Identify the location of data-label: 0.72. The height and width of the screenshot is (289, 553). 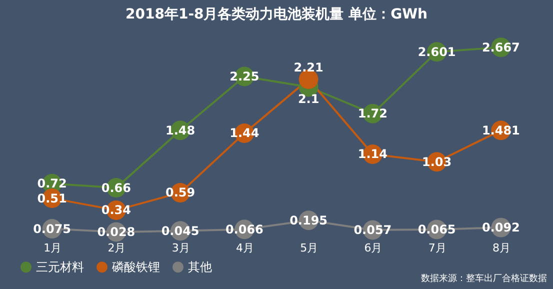
(52, 183).